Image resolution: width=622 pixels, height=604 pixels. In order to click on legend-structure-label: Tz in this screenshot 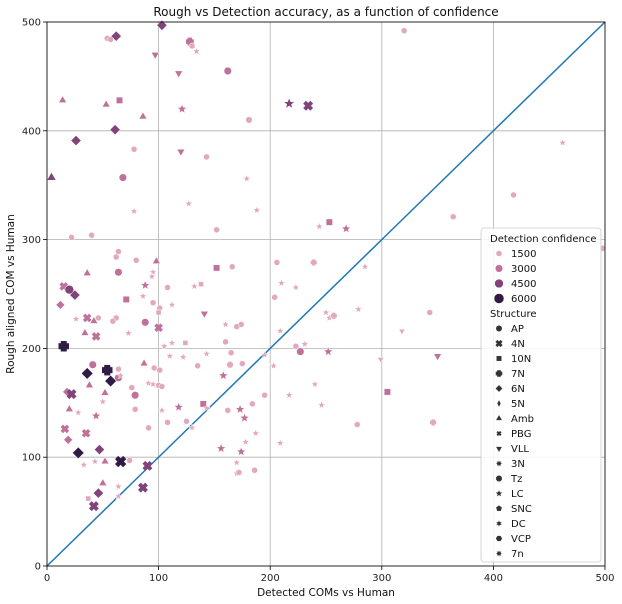, I will do `click(516, 479)`.